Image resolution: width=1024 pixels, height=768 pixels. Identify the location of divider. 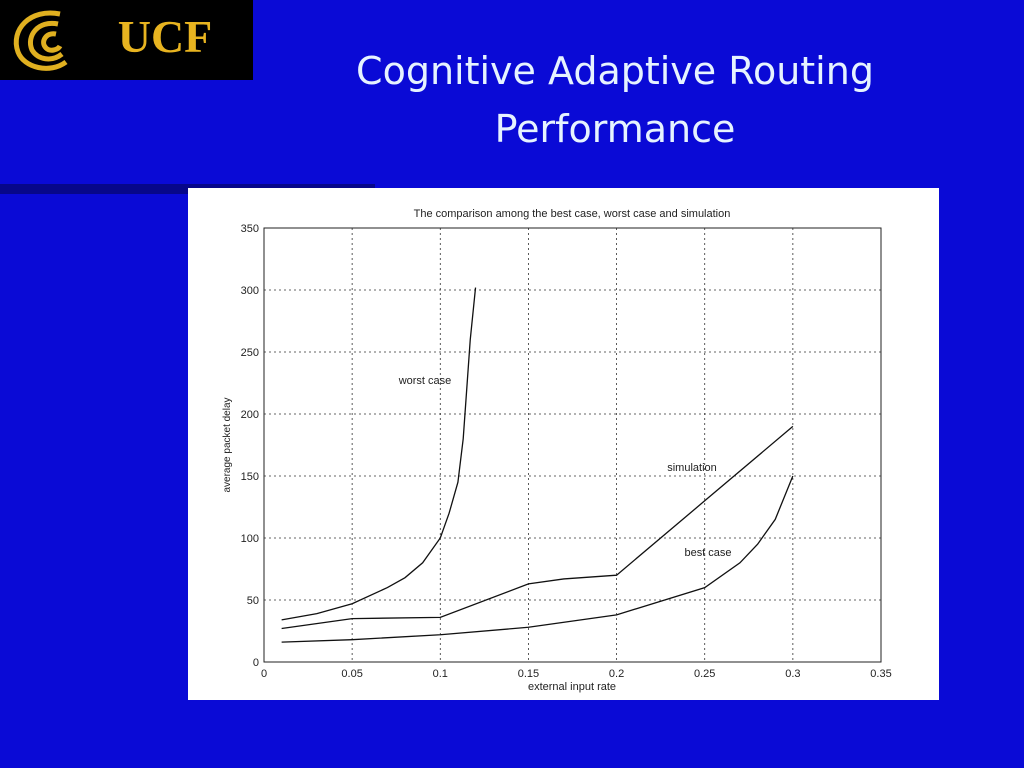
(187, 189).